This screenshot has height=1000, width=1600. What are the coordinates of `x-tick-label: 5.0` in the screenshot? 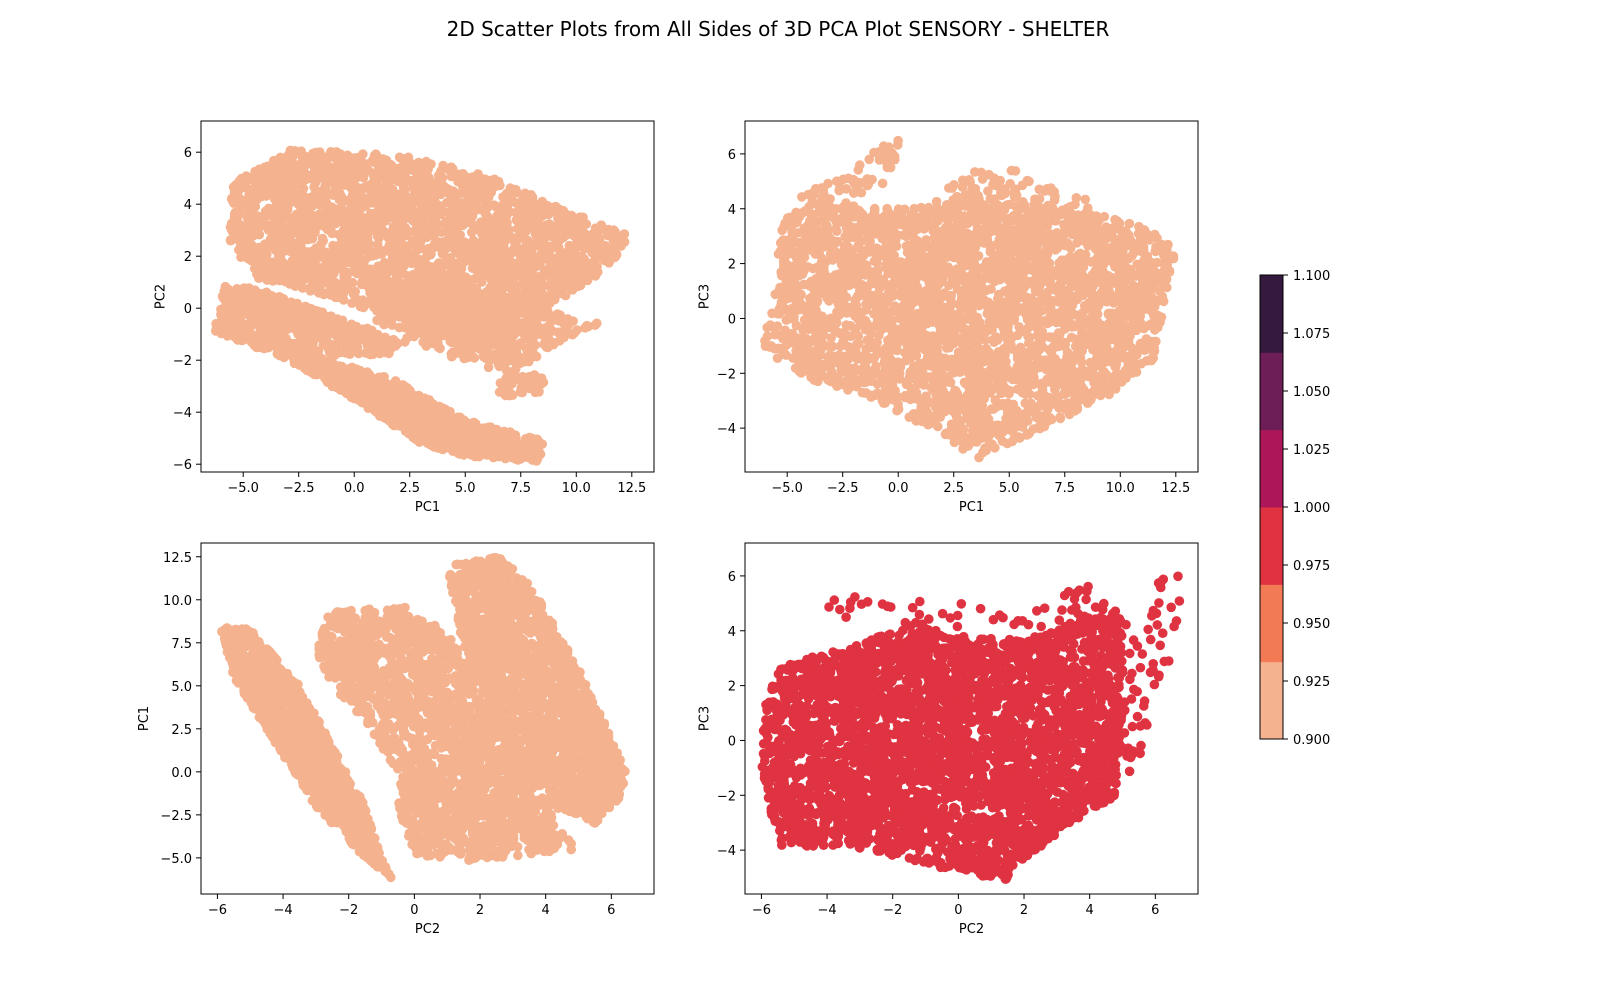 It's located at (465, 488).